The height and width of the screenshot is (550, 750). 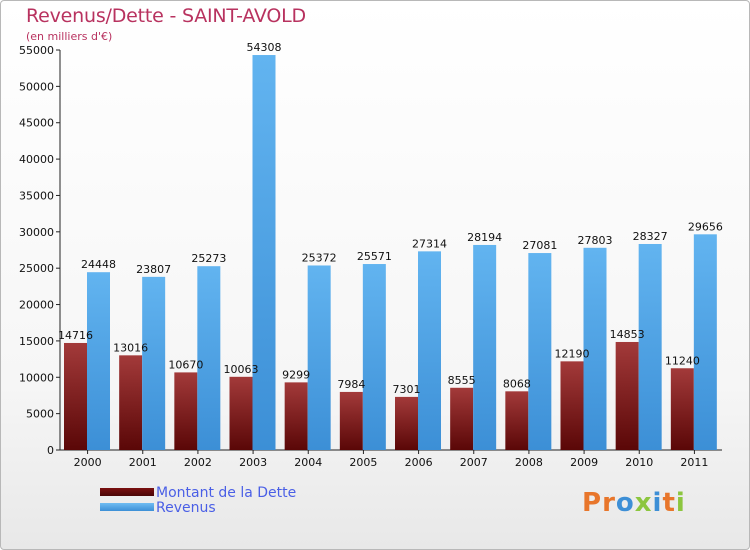 I want to click on y-tick-label: 25000, so click(x=36, y=268).